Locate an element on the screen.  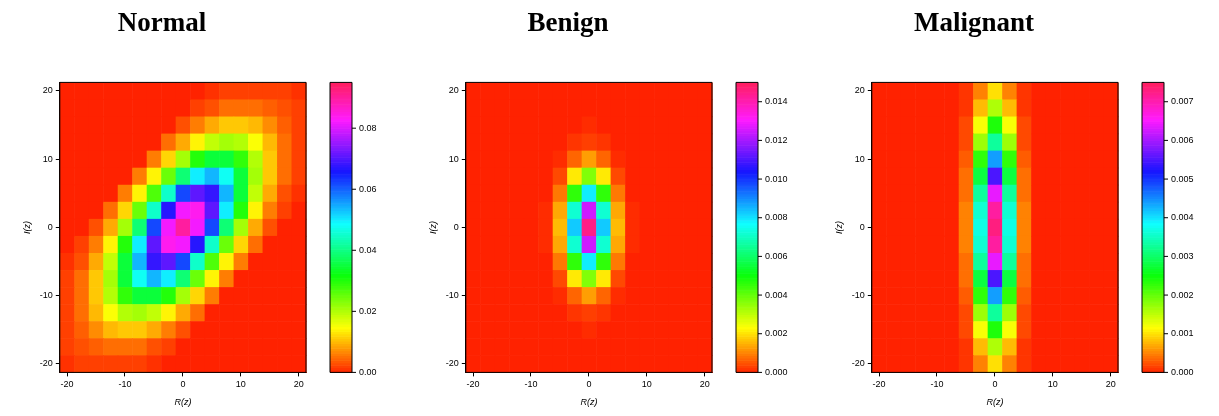
color-bar-label: 0.04 is located at coordinates (368, 249).